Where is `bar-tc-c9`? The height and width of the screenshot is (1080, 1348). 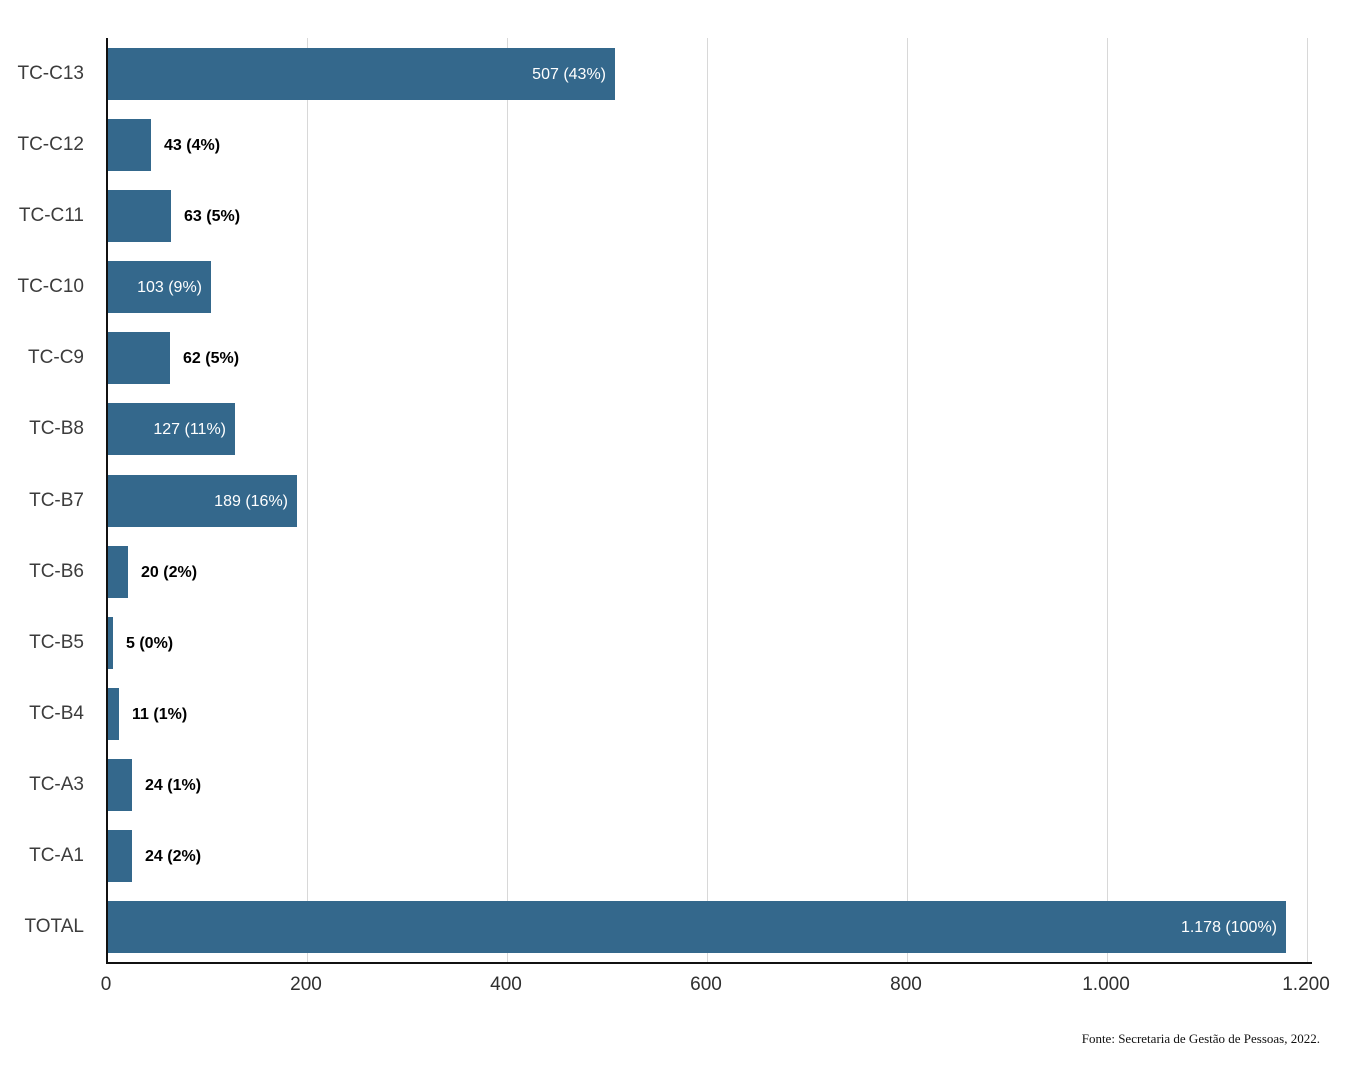
bar-tc-c9 is located at coordinates (139, 358).